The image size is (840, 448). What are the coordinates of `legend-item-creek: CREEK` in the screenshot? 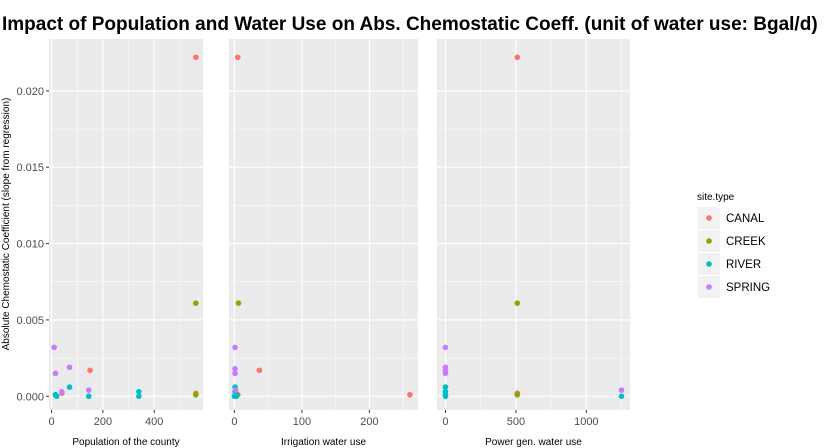 It's located at (732, 241).